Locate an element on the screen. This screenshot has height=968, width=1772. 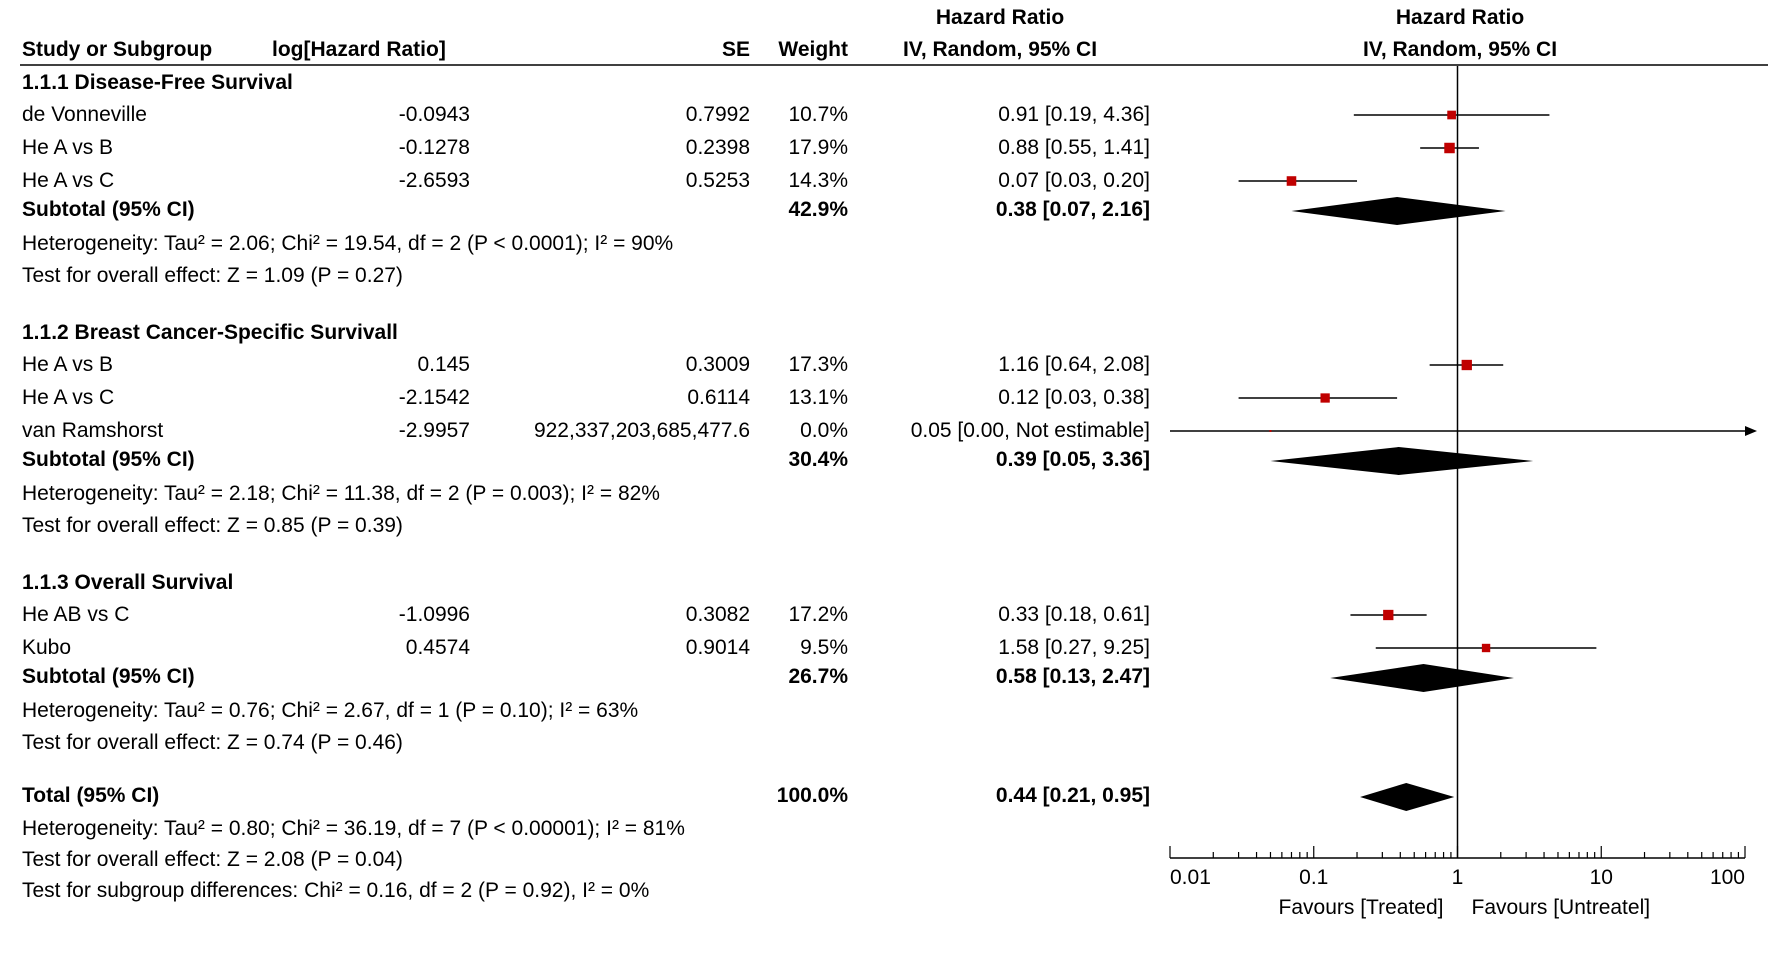
study-ci: 0.33 [0.18, 0.61] is located at coordinates (1074, 614).